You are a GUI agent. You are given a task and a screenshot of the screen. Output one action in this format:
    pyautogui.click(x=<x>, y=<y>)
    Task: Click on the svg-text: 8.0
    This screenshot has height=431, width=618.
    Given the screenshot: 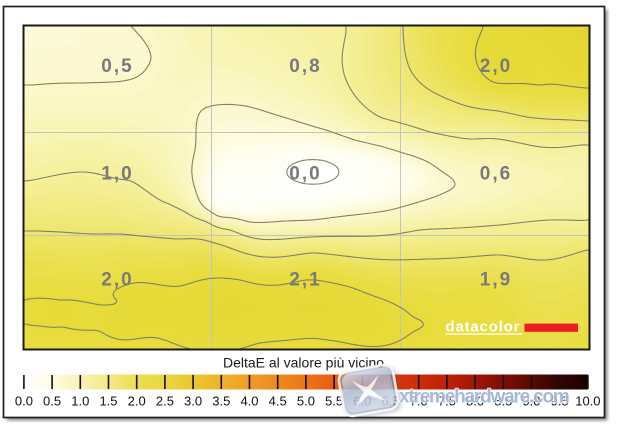 What is the action you would take?
    pyautogui.click(x=475, y=401)
    